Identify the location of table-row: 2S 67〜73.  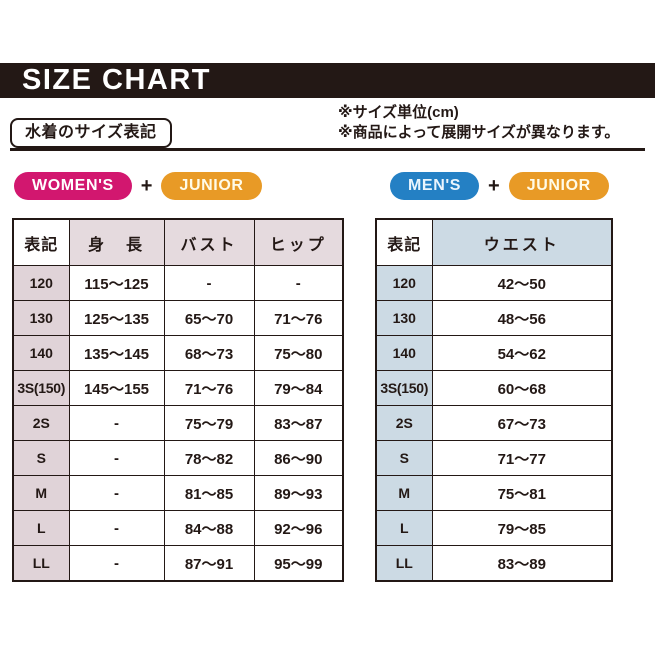
(494, 423).